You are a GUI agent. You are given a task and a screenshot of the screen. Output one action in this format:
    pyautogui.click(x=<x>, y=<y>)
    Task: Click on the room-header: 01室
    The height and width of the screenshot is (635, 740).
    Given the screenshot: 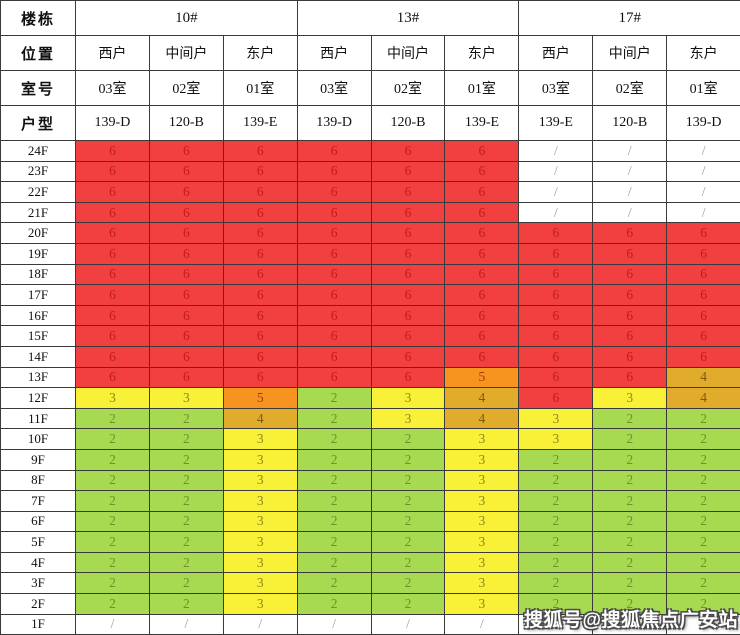 What is the action you would take?
    pyautogui.click(x=703, y=88)
    